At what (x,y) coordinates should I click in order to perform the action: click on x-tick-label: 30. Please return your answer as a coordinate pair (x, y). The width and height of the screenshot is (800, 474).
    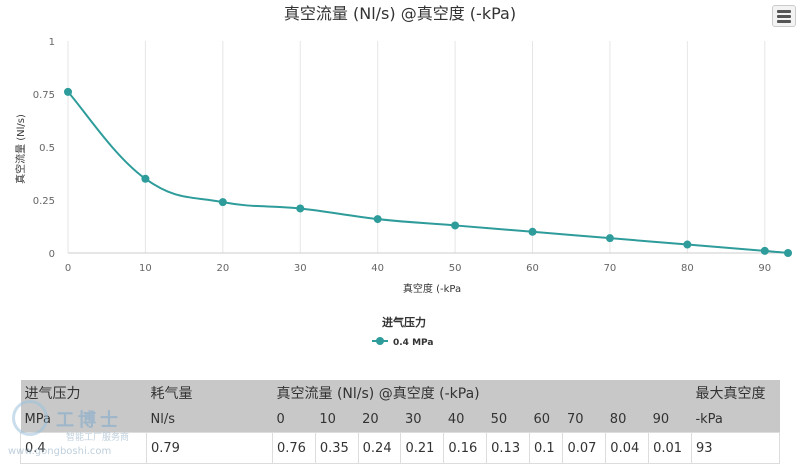
    Looking at the image, I should click on (300, 268).